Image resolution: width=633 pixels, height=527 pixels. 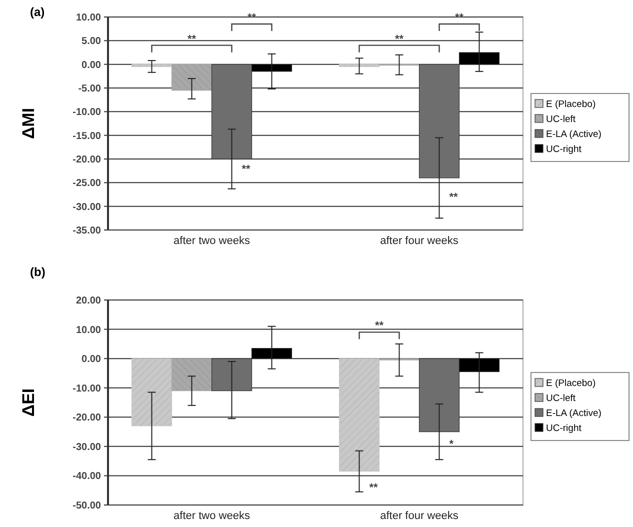 I want to click on y-tick-label: -50.00, so click(x=87, y=506).